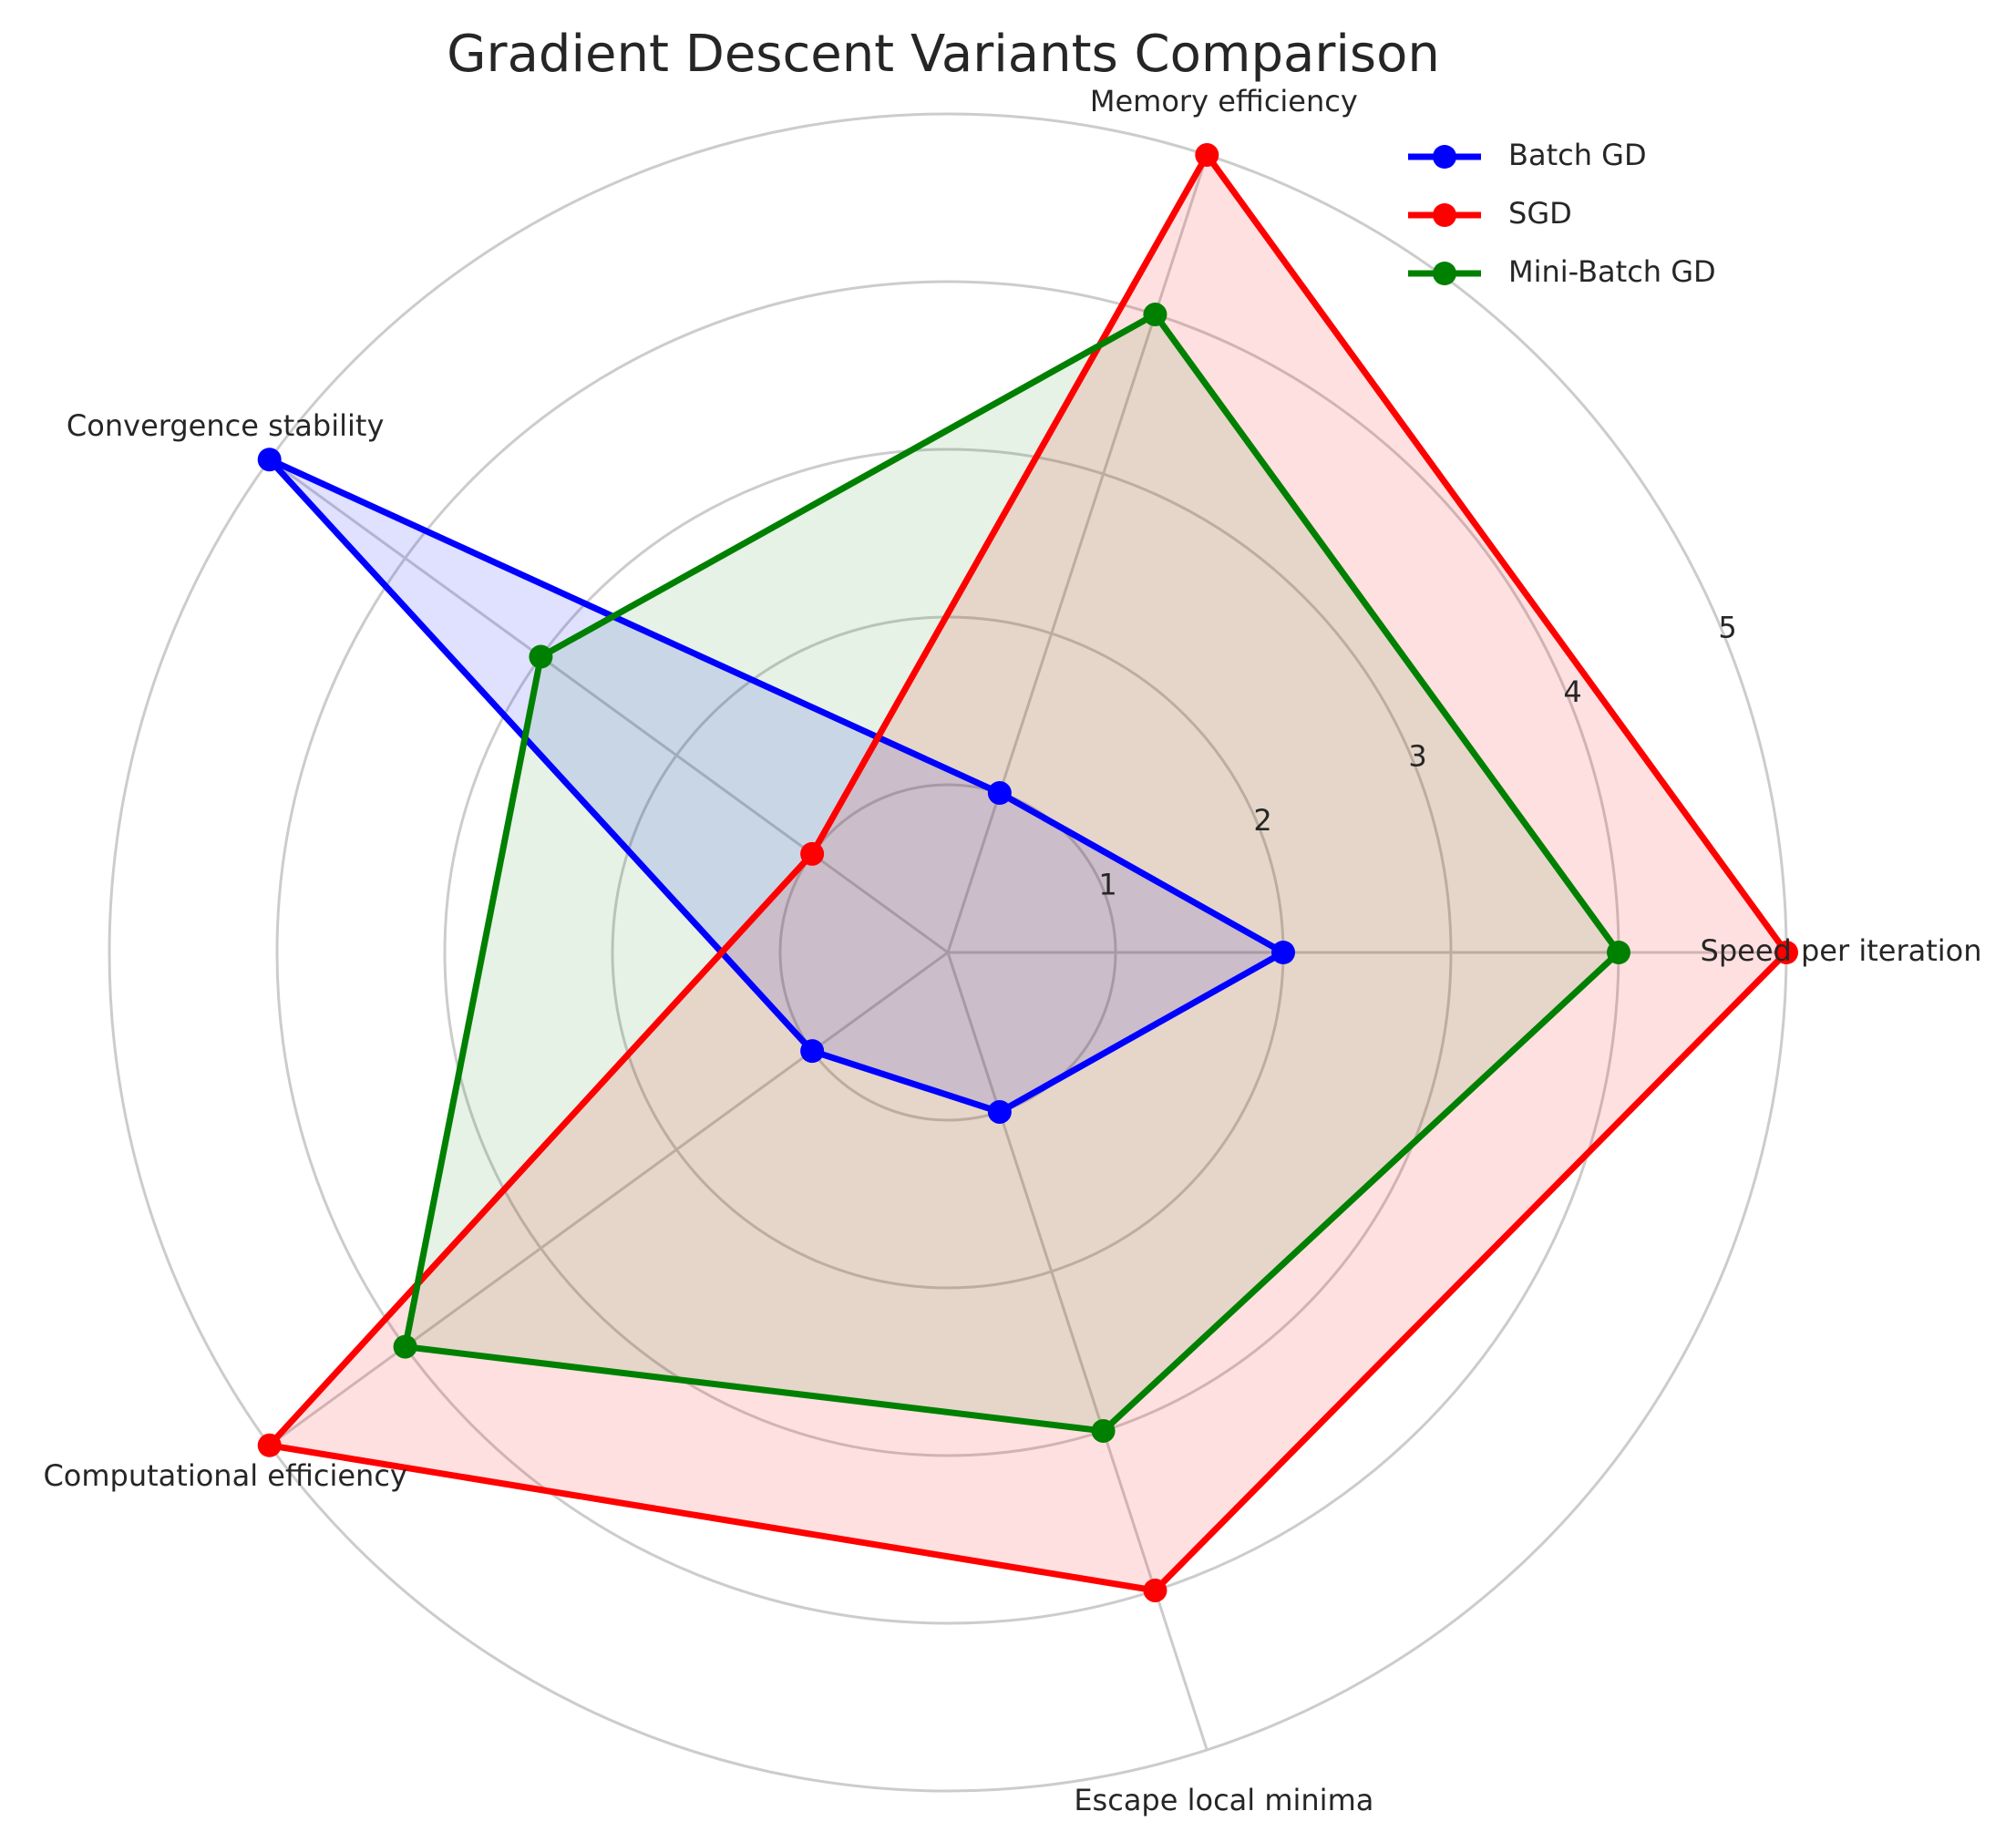 The width and height of the screenshot is (2016, 1832). I want to click on rtick-label-3: 3, so click(1417, 755).